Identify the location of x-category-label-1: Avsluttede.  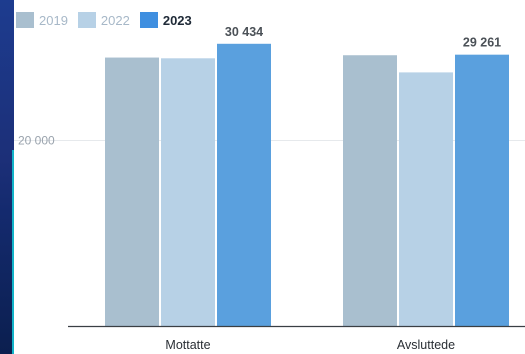
(426, 345).